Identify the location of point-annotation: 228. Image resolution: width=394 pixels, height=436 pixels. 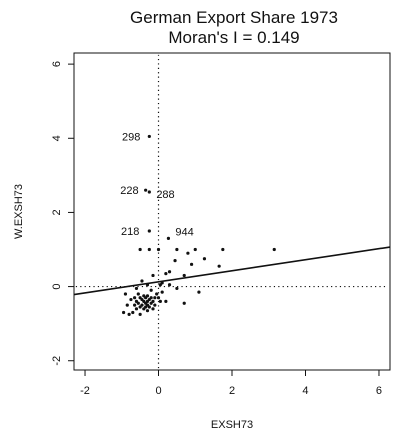
(129, 191).